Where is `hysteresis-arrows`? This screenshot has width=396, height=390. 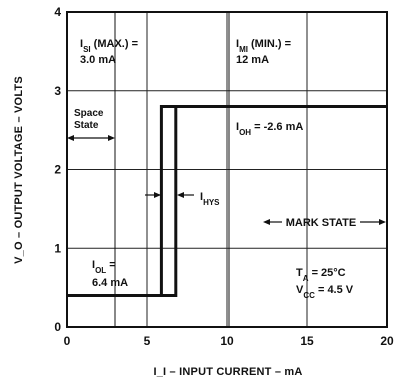 hysteresis-arrows is located at coordinates (169, 195).